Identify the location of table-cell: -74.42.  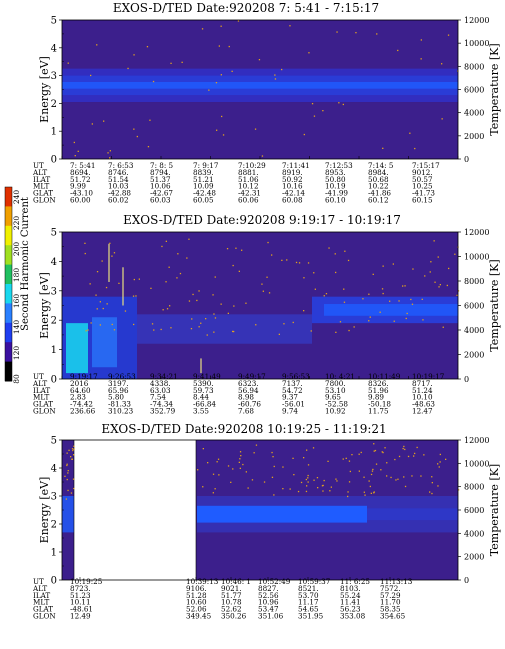
(81, 404).